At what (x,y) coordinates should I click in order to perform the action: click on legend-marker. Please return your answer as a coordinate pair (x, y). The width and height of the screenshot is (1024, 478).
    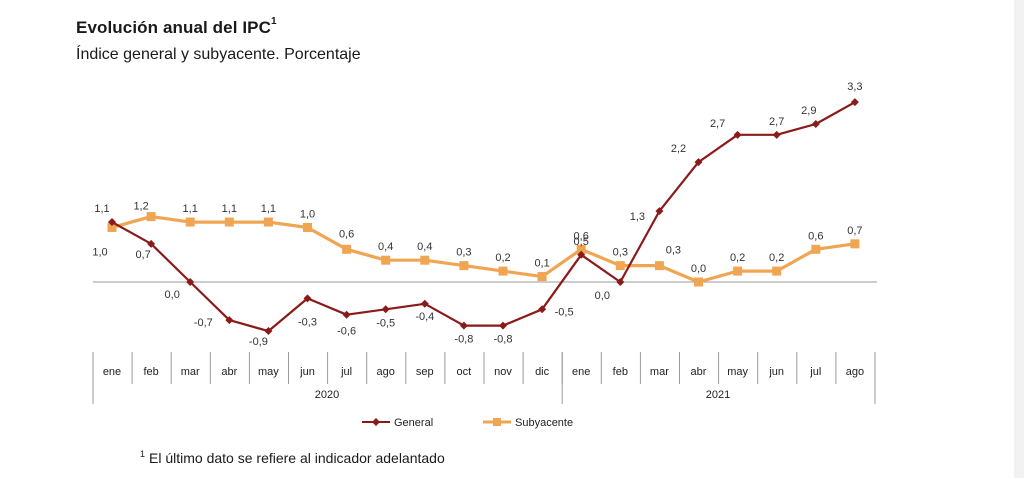
    Looking at the image, I should click on (376, 422).